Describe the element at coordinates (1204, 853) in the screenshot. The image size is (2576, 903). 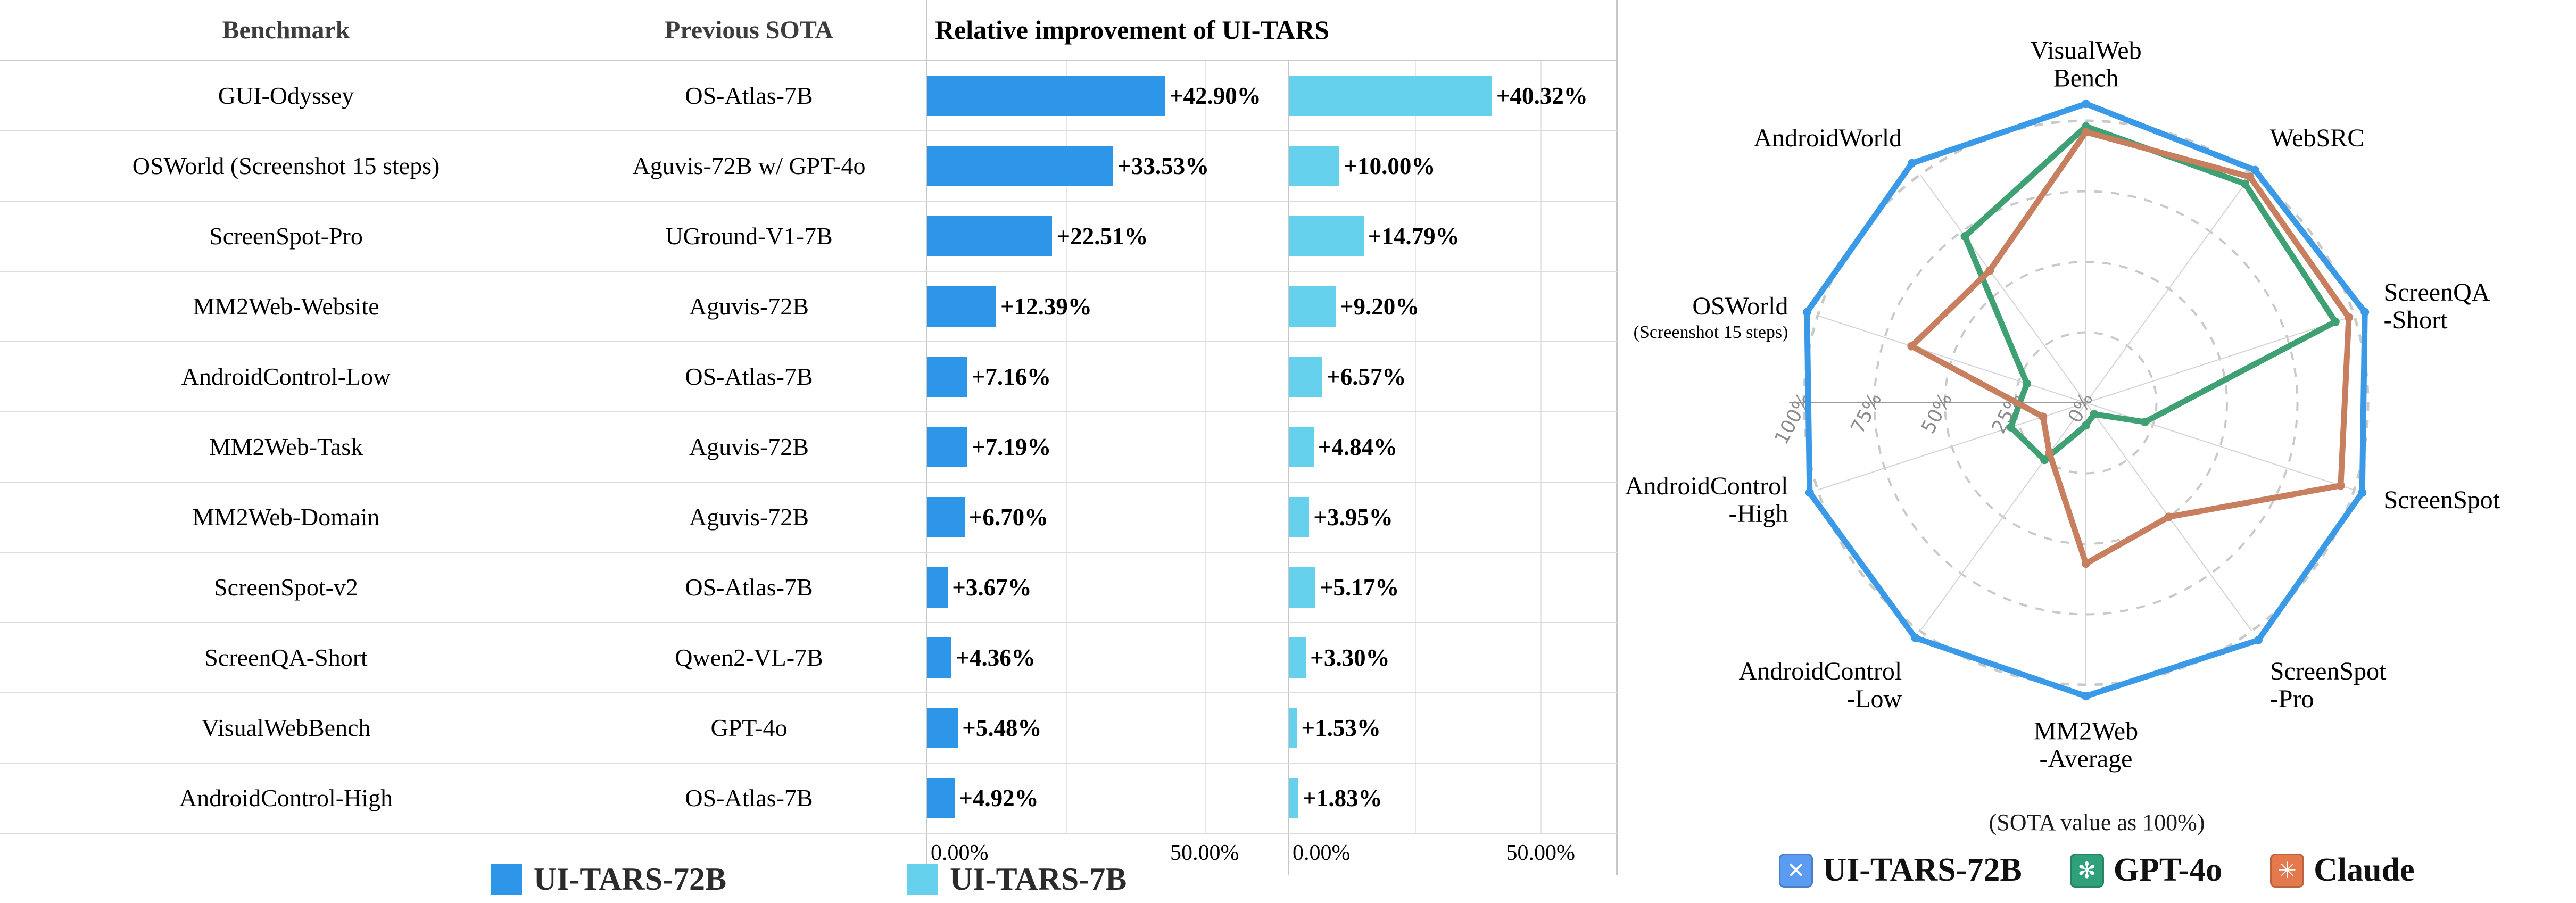
I see `axis-tick-50-72b: 50.00%` at that location.